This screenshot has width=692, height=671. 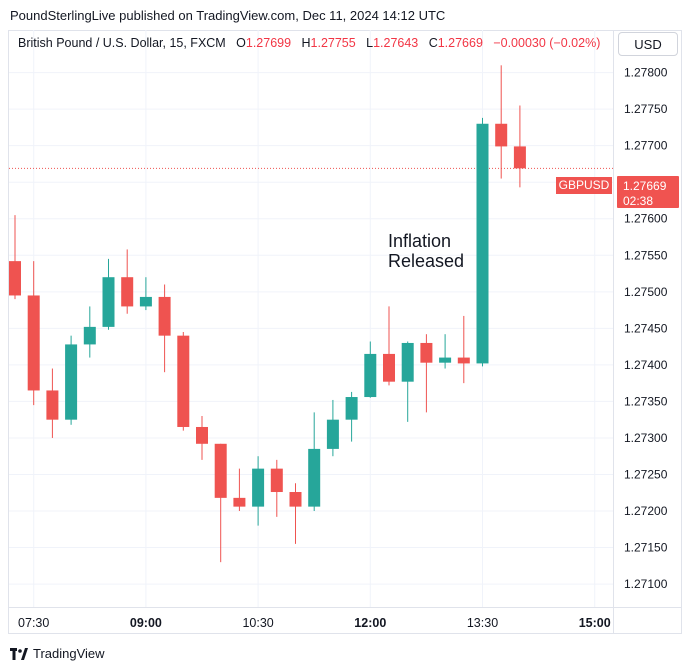 I want to click on legend-low-label: L, so click(x=370, y=43).